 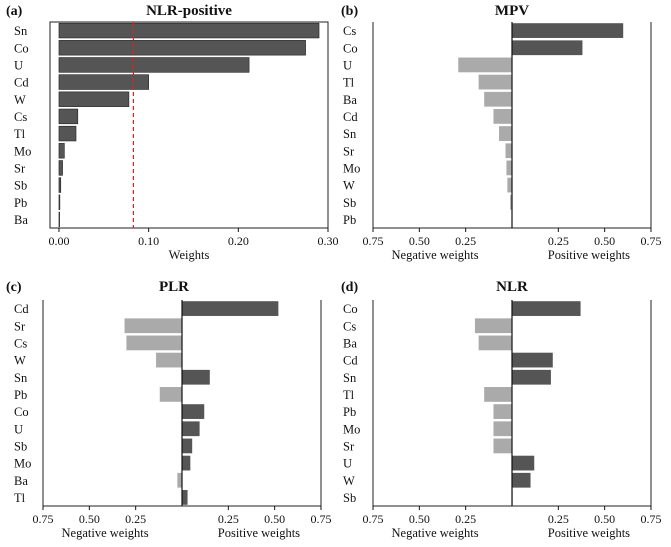 What do you see at coordinates (238, 241) in the screenshot?
I see `x-tick-label: 0.20` at bounding box center [238, 241].